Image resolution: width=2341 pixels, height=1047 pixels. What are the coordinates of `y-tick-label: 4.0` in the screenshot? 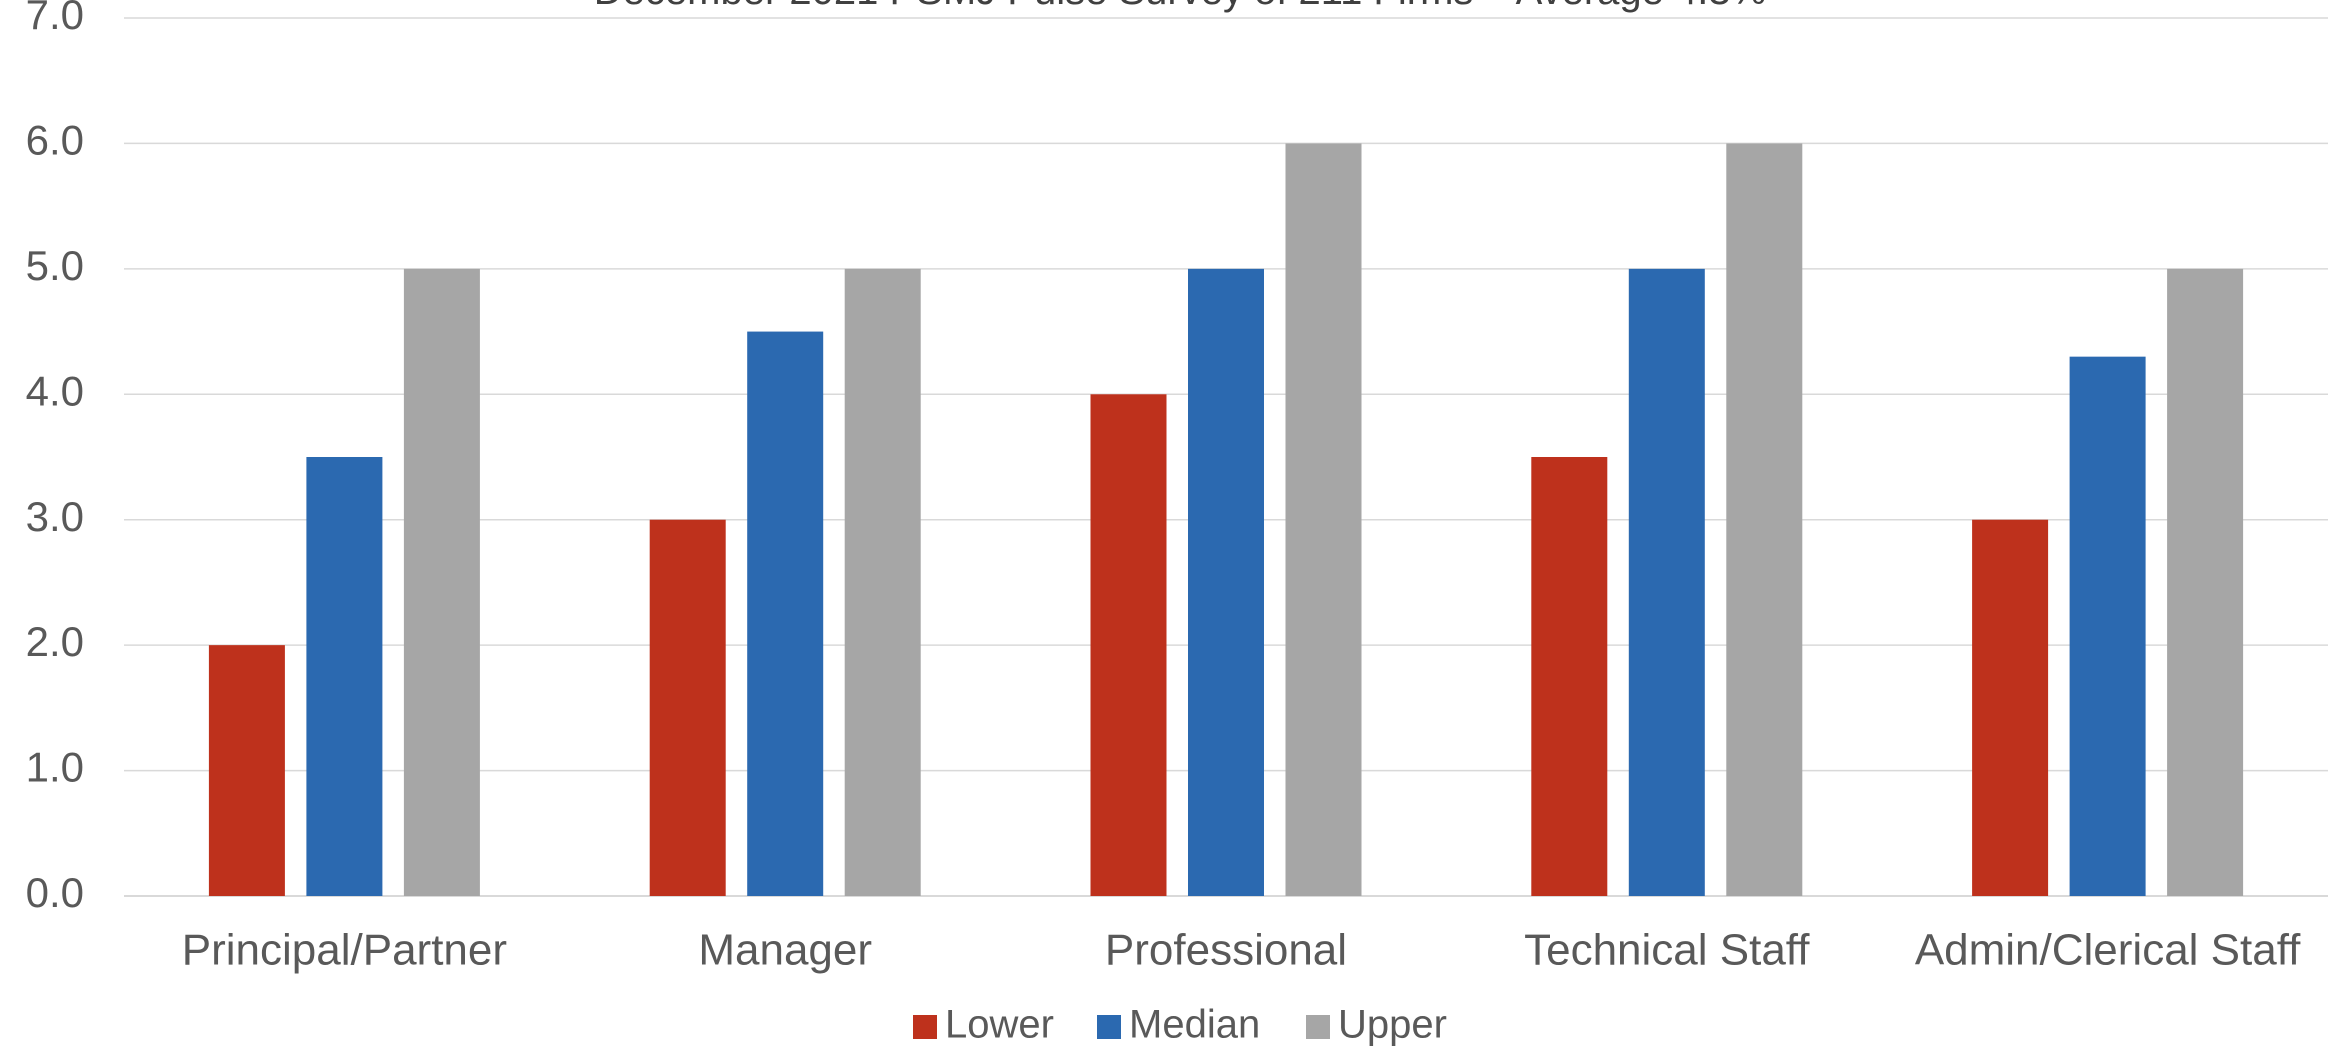 It's located at (55, 390).